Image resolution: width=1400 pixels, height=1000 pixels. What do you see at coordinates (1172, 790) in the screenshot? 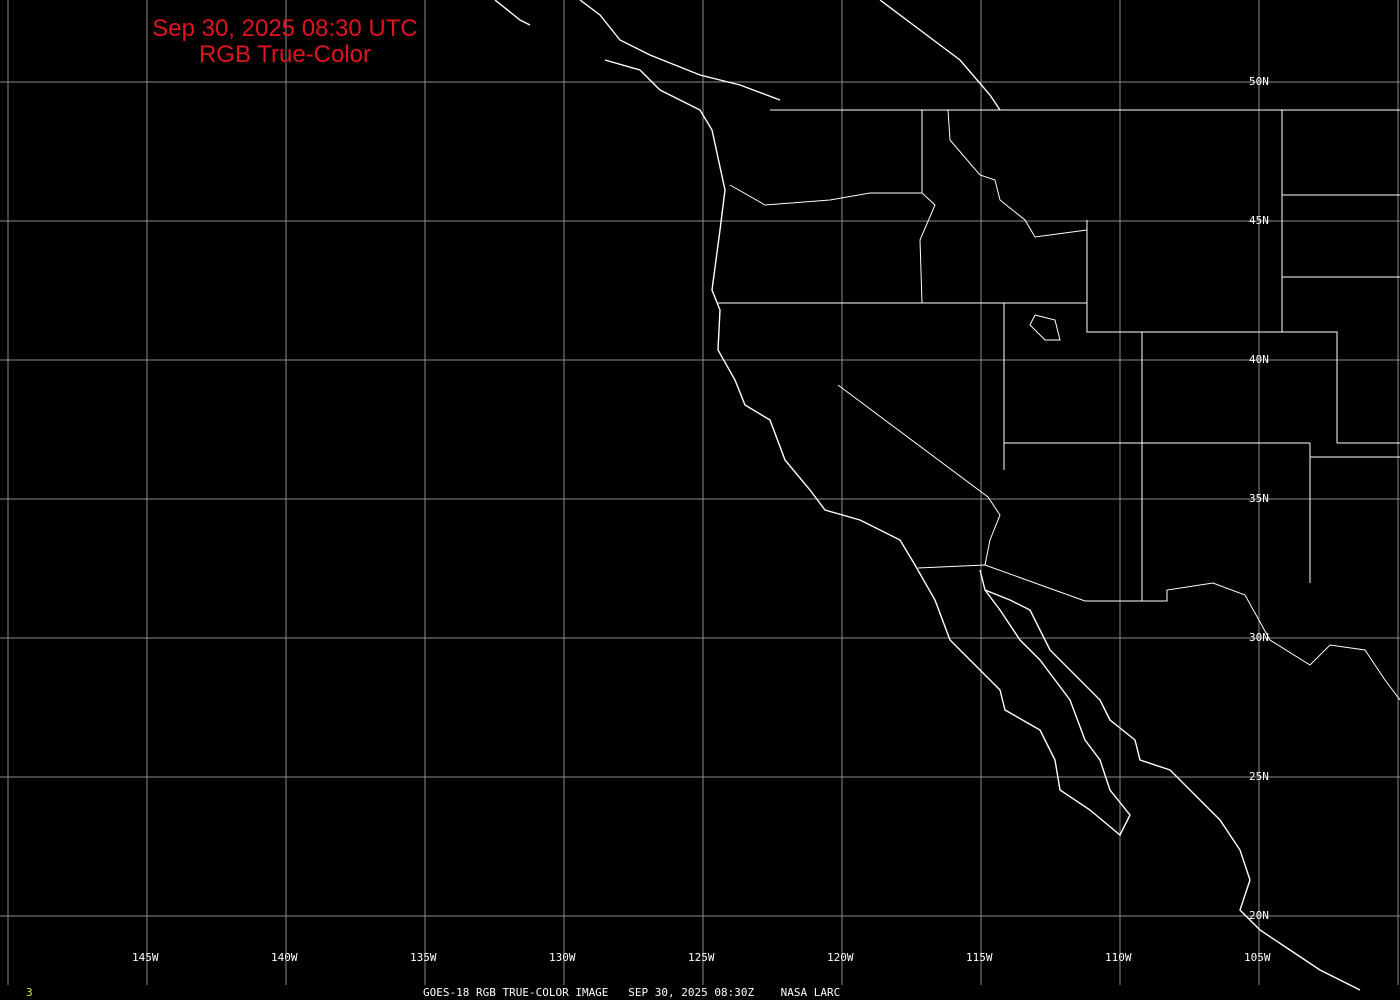
I see `gulf-of-california-mainland-coast` at bounding box center [1172, 790].